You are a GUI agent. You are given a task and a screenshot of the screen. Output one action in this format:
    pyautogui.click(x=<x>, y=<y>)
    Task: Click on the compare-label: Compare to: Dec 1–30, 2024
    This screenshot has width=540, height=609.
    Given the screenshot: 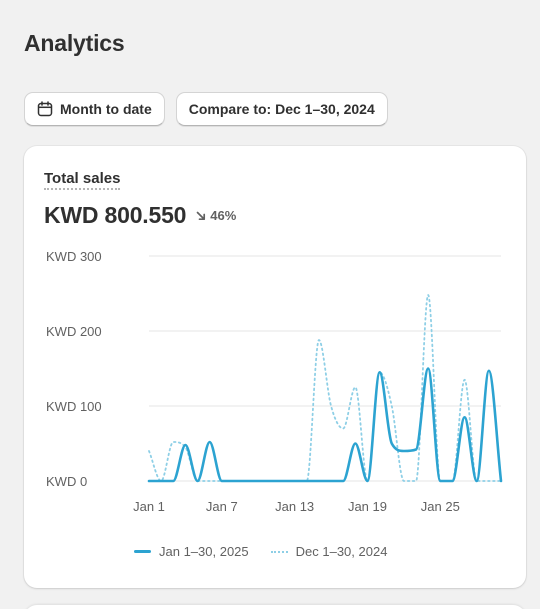 What is the action you would take?
    pyautogui.click(x=281, y=109)
    